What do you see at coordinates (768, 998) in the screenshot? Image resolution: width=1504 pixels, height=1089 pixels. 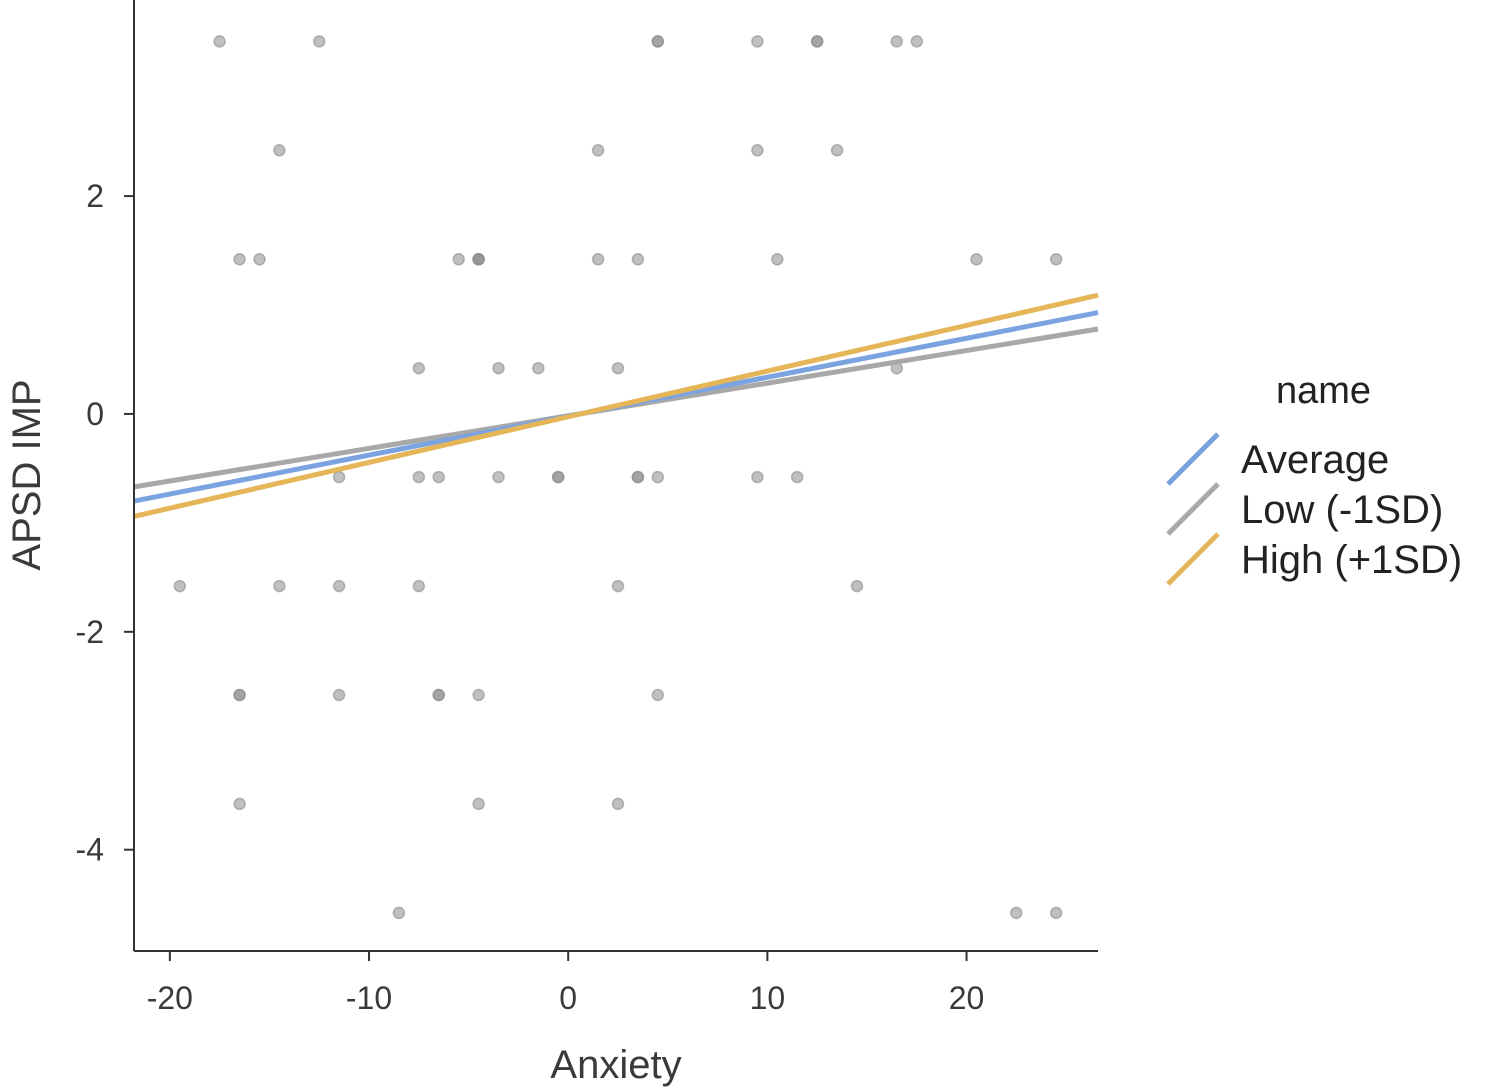 I see `x-tick-label: 10` at bounding box center [768, 998].